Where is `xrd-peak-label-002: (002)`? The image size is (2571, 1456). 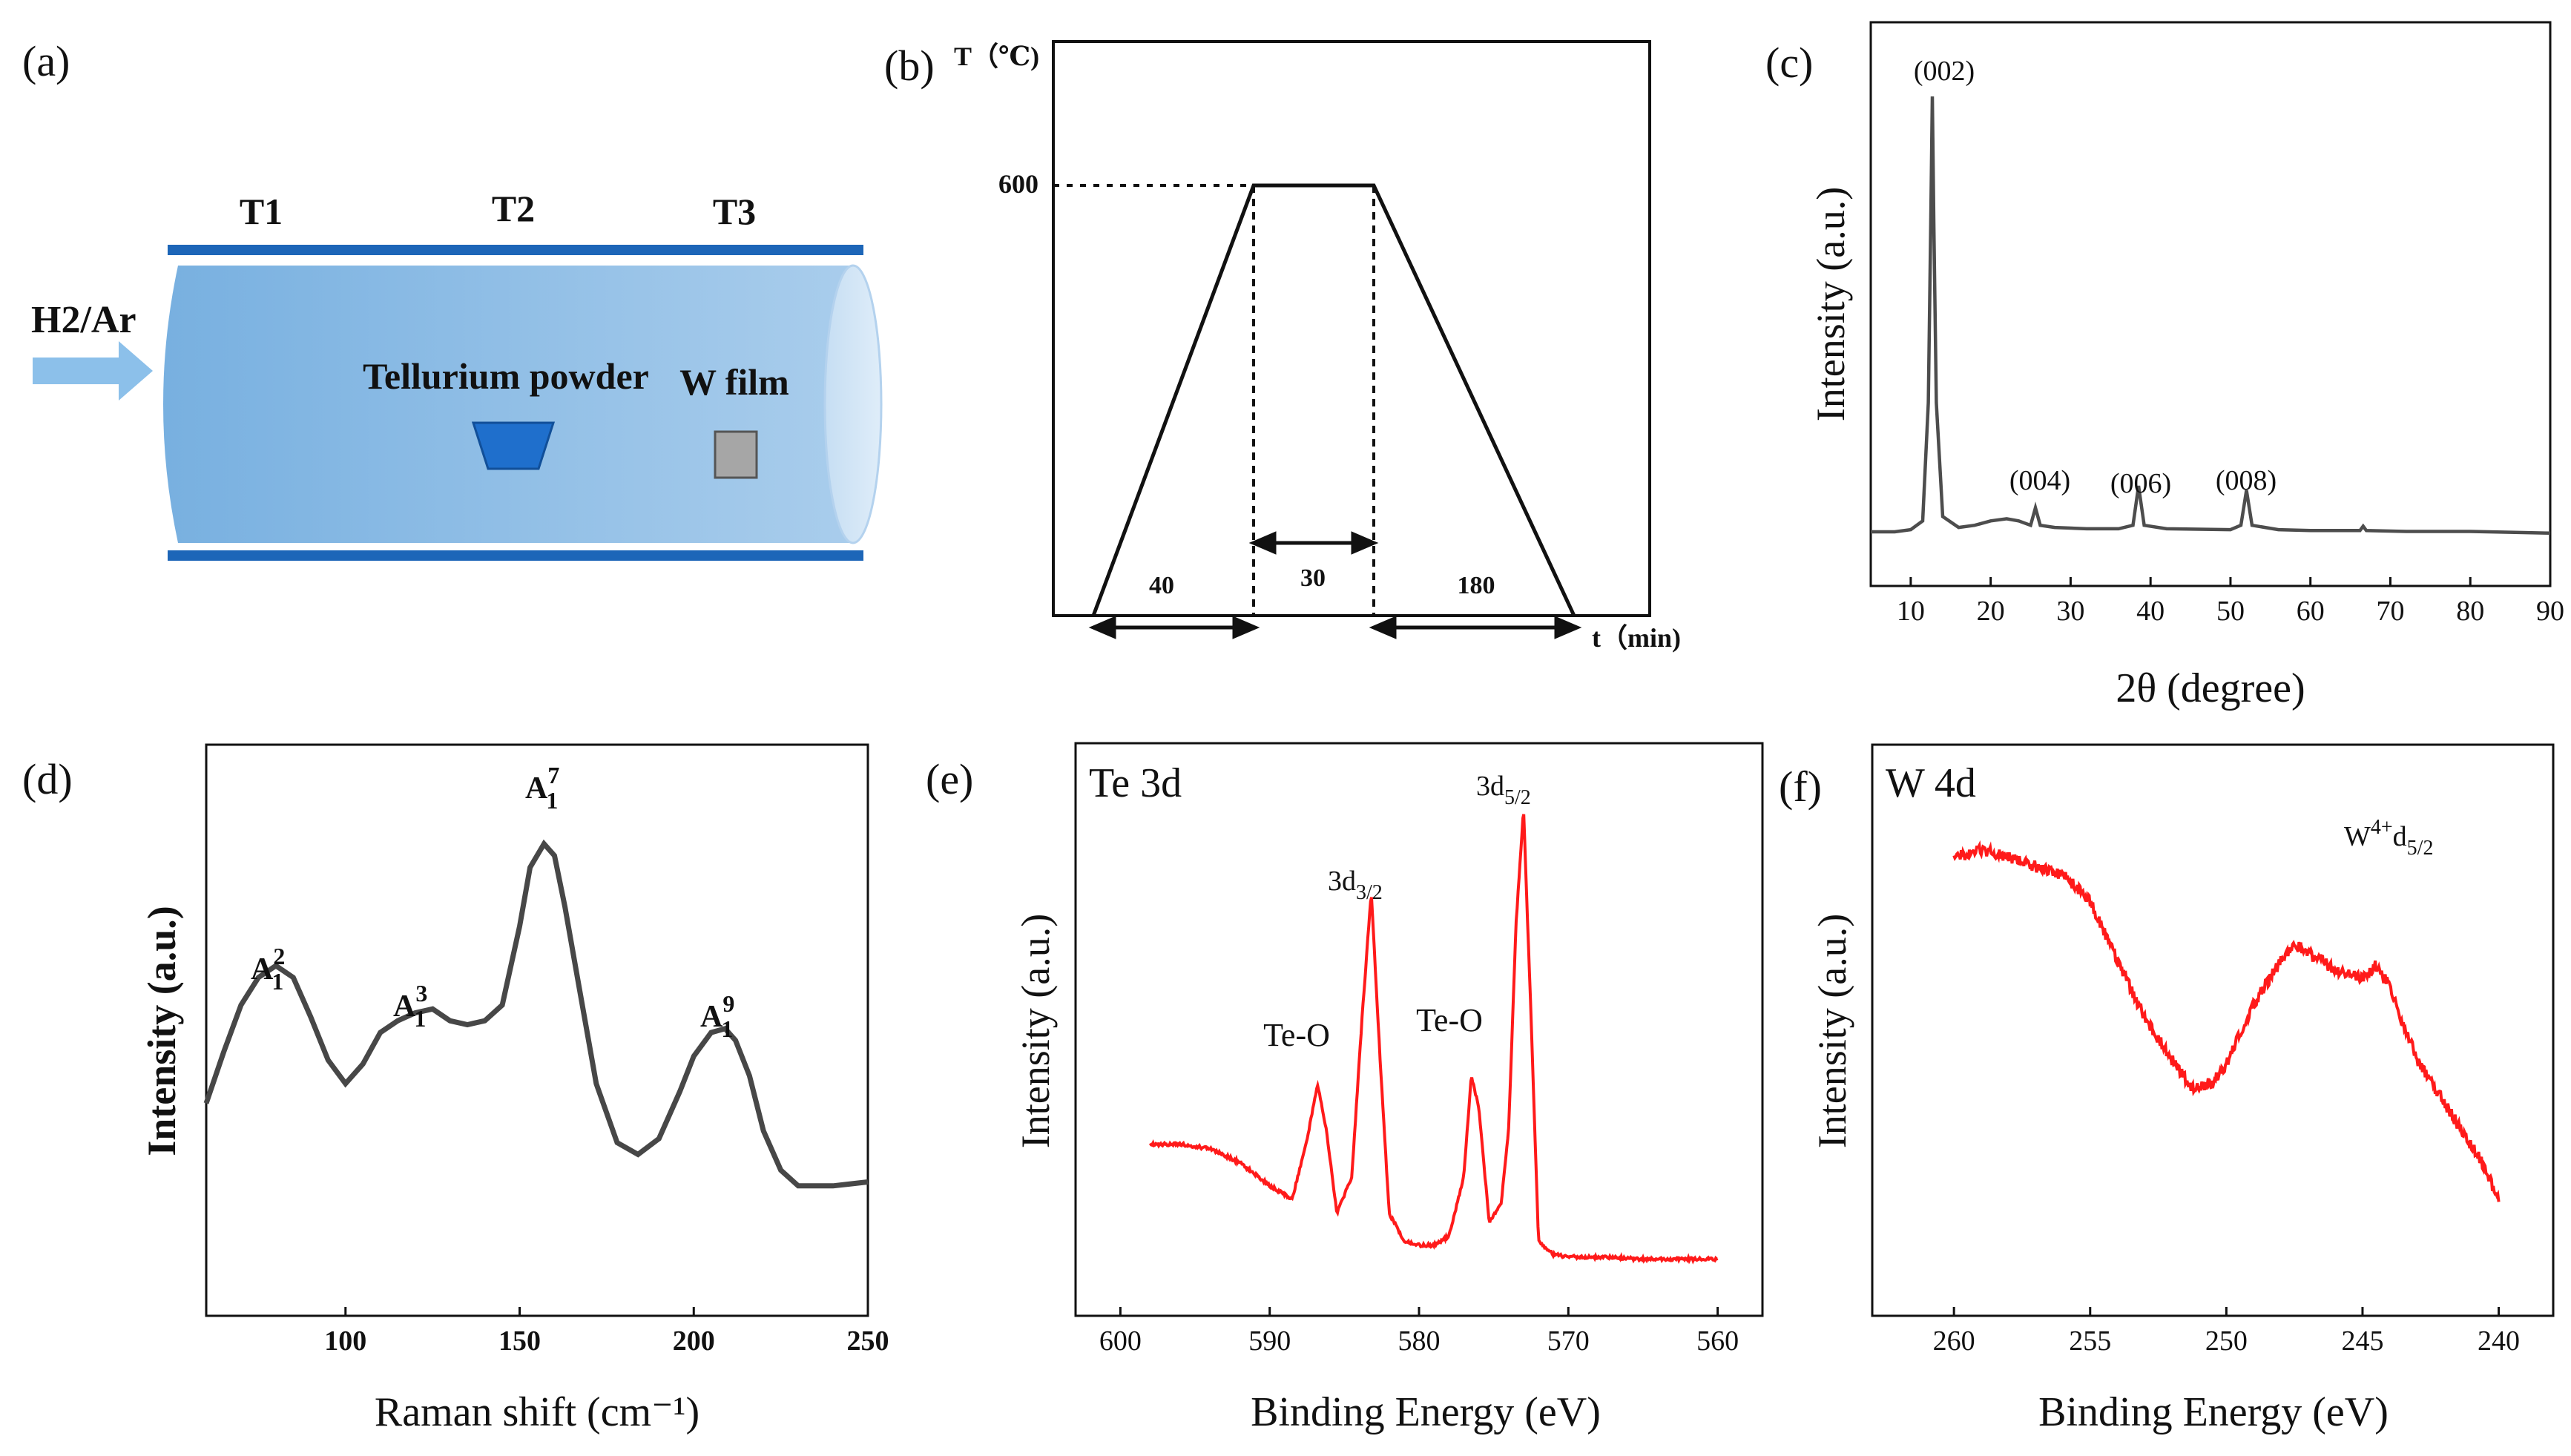 xrd-peak-label-002: (002) is located at coordinates (1944, 71).